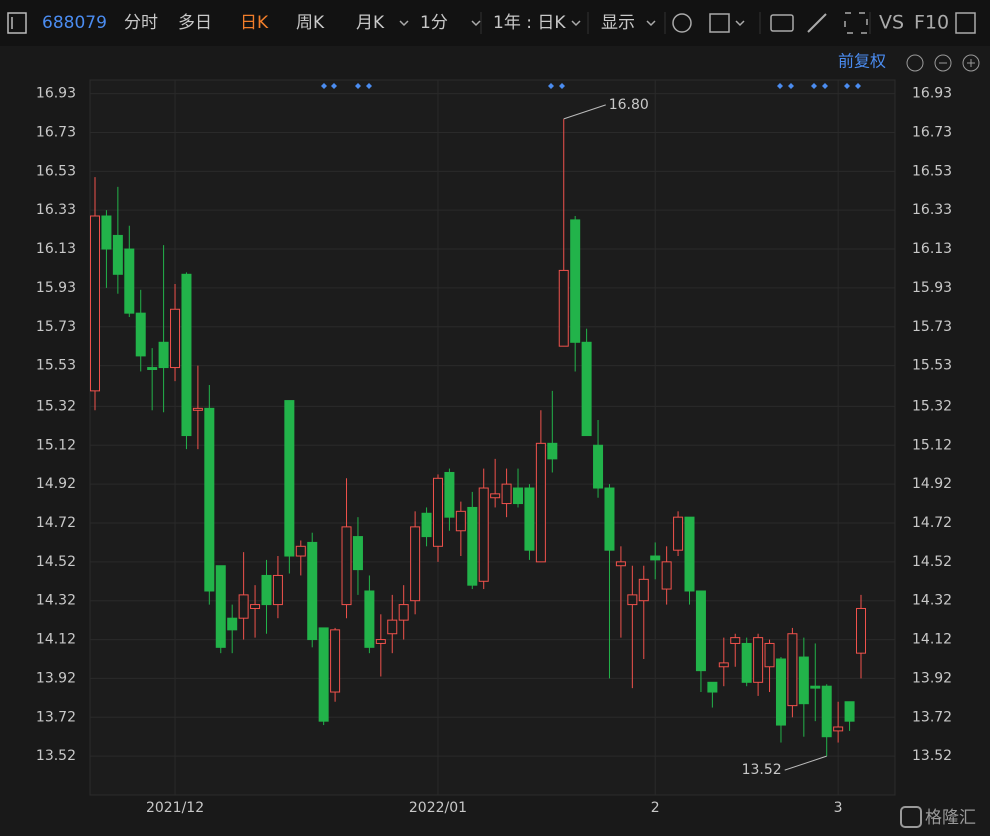 Image resolution: width=990 pixels, height=836 pixels. Describe the element at coordinates (56, 678) in the screenshot. I see `y-tick-label: 13.92` at that location.